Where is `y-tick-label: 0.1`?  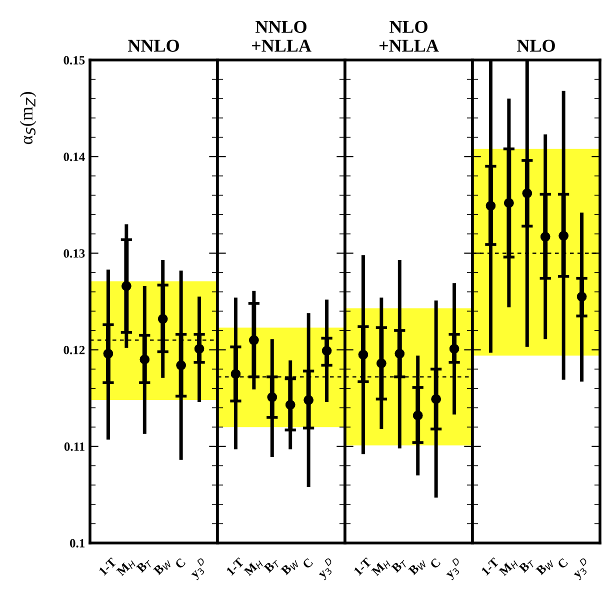
y-tick-label: 0.1 is located at coordinates (77, 543).